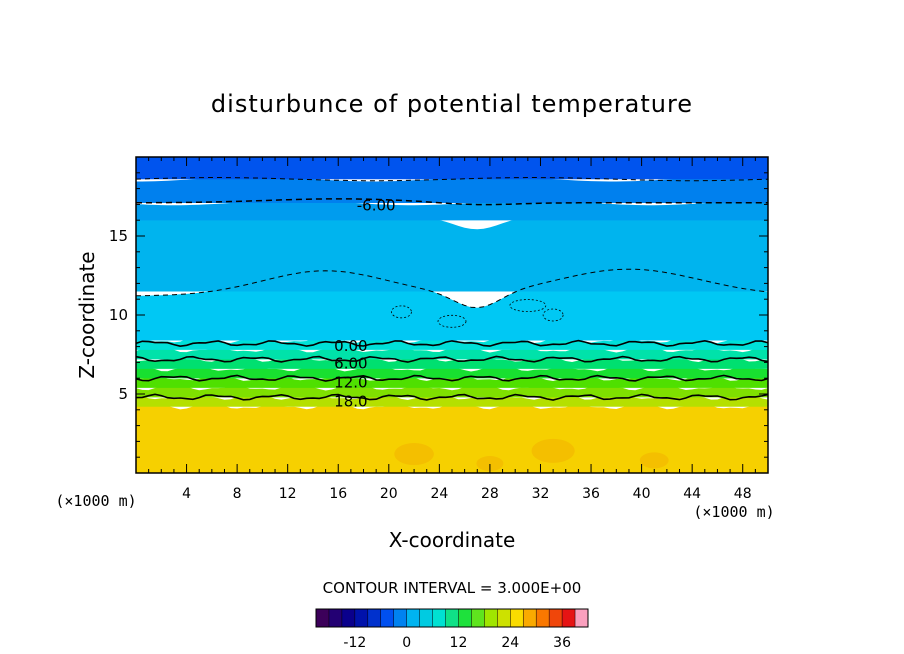 The width and height of the screenshot is (904, 654). I want to click on x-tick-label: 48, so click(743, 494).